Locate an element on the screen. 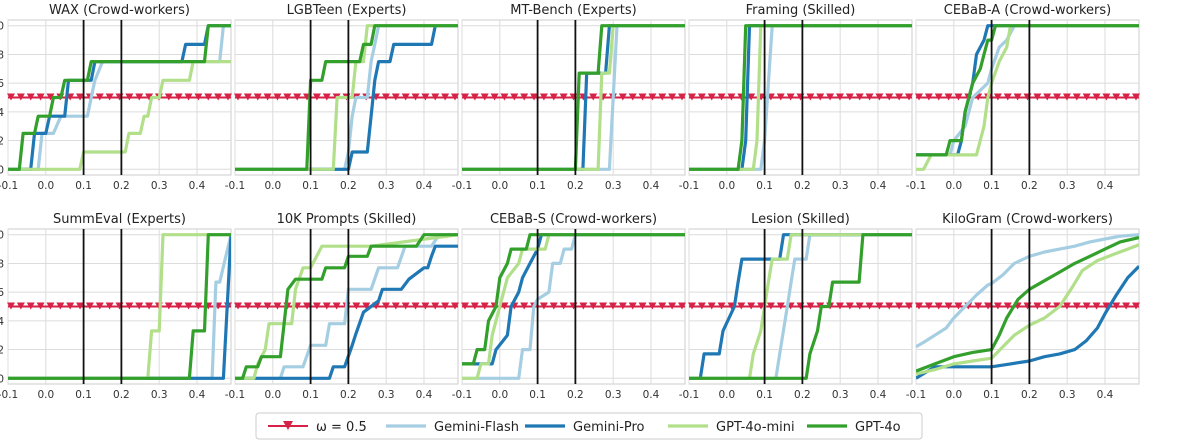 The height and width of the screenshot is (441, 1177). panel-10k-prompts-skilled: 10K Prompts (Skilled) -0.1 0.0 0.1 0.2 0.3 0.4 is located at coordinates (342, 306).